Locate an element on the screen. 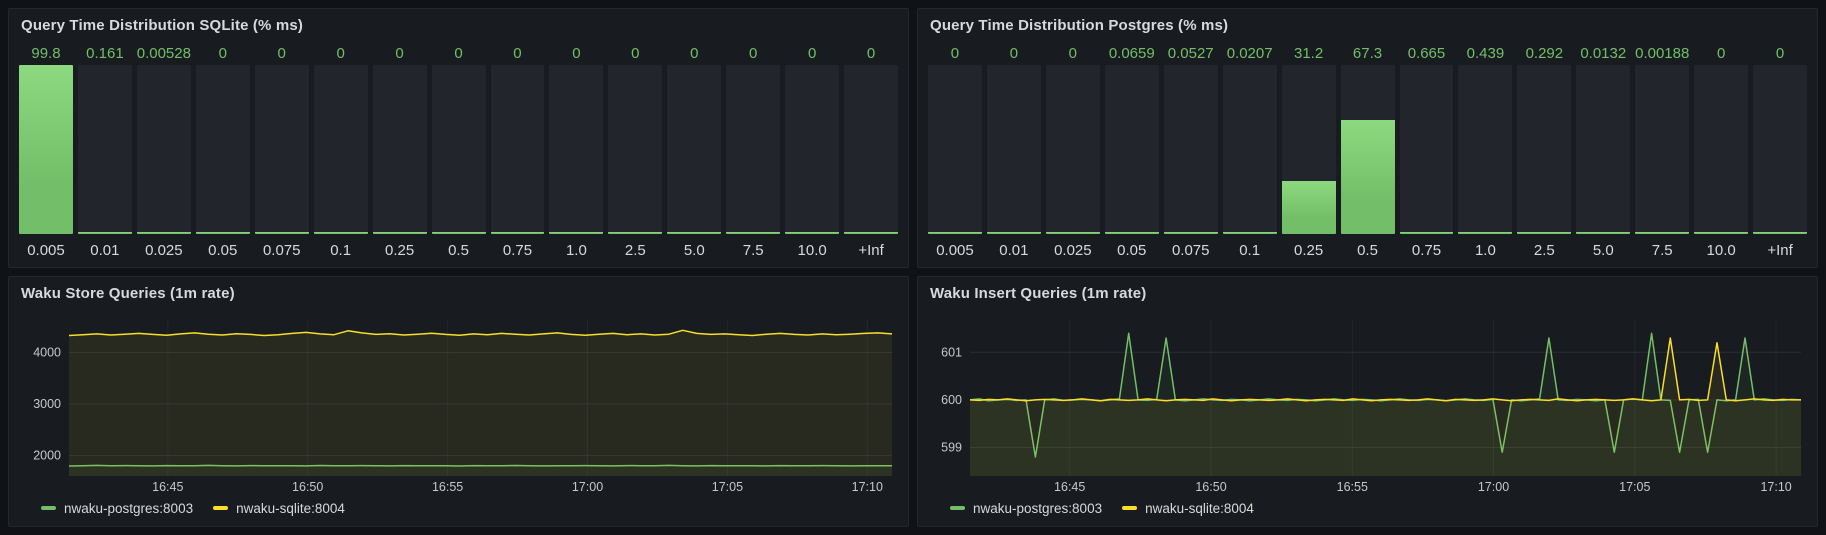 The height and width of the screenshot is (535, 1826). y-axis-tick-label: 601 is located at coordinates (951, 352).